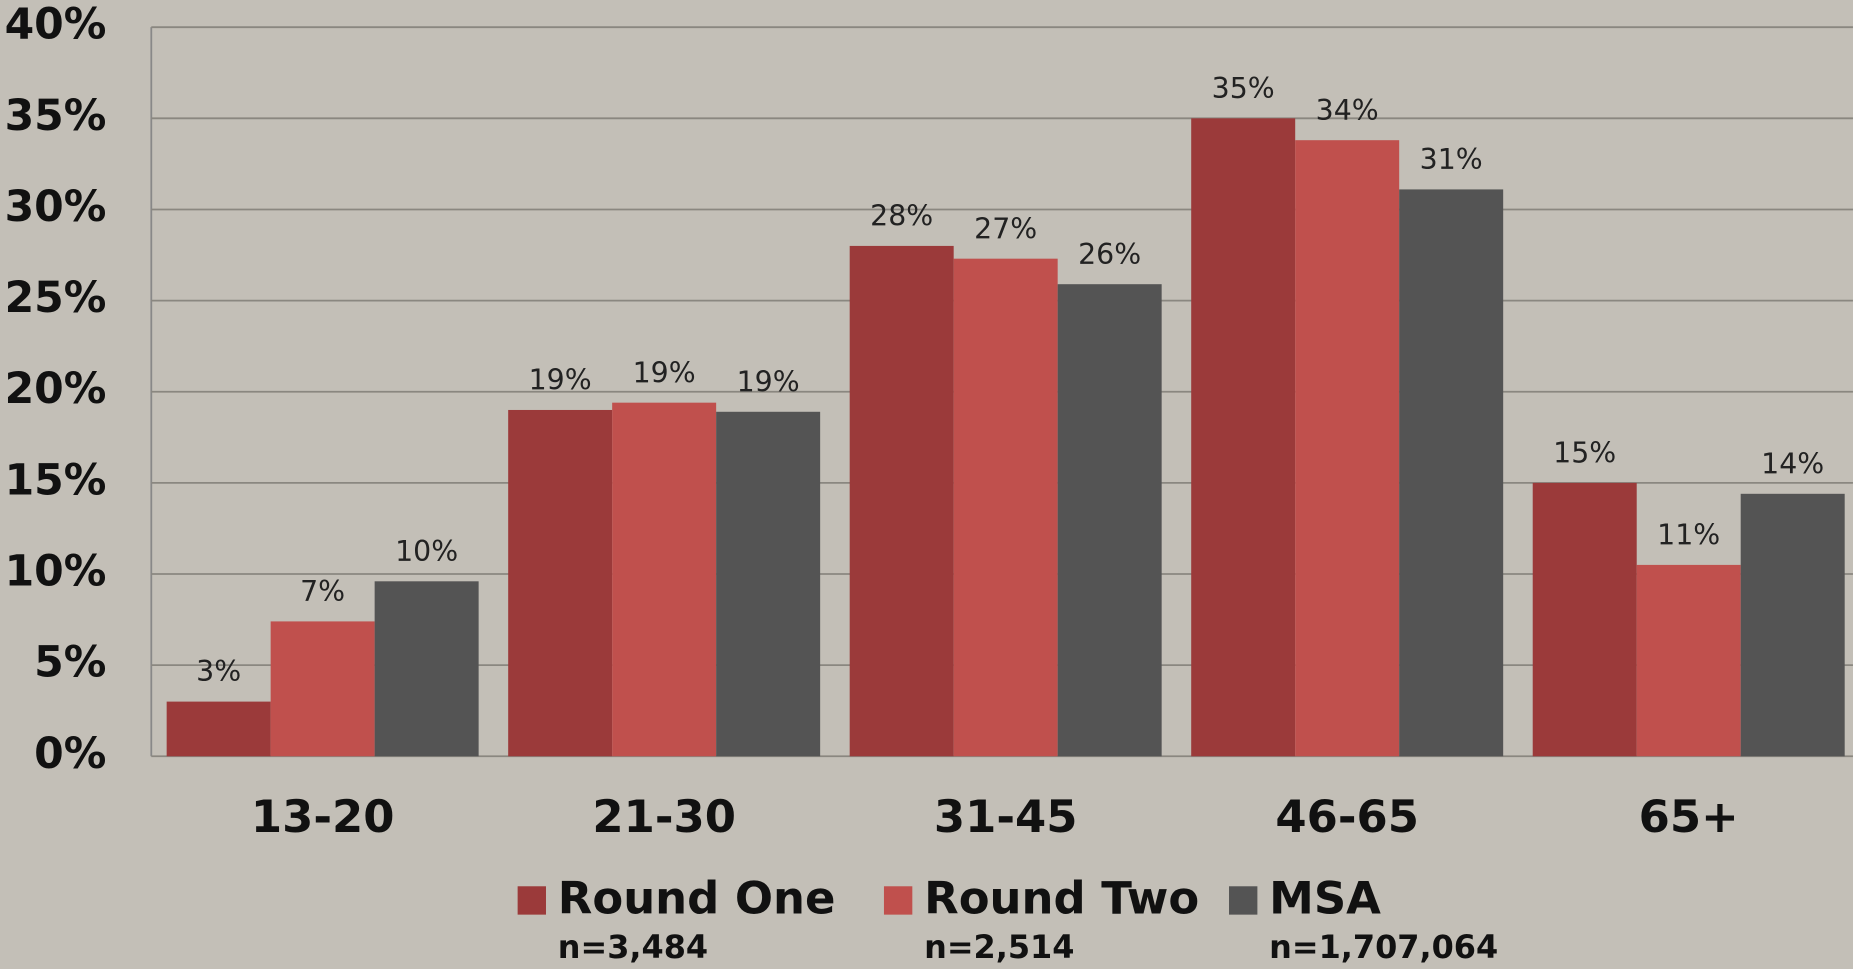 Image resolution: width=1853 pixels, height=969 pixels. Describe the element at coordinates (56, 298) in the screenshot. I see `y-tick-label: 25%` at that location.